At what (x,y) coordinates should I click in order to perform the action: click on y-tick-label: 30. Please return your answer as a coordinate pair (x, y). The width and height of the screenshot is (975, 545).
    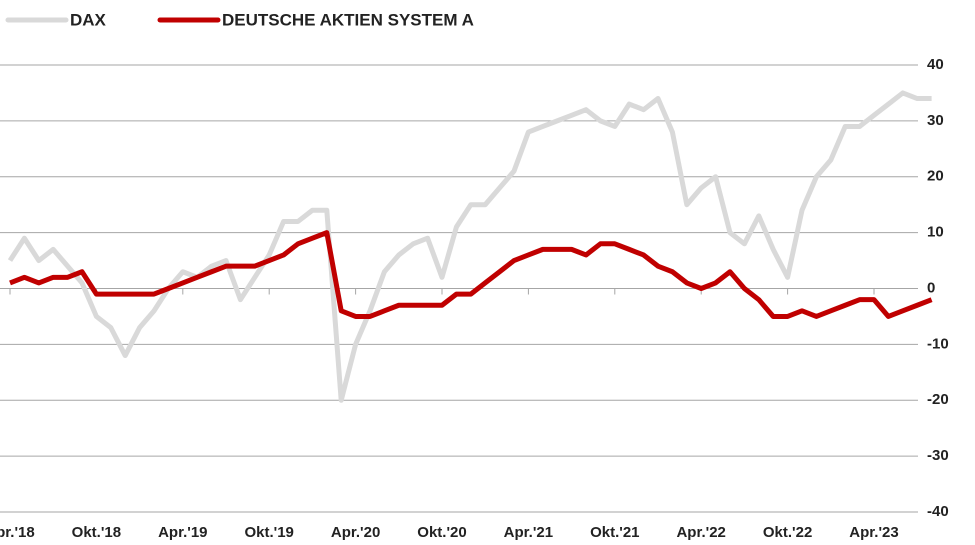
    Looking at the image, I should click on (935, 120).